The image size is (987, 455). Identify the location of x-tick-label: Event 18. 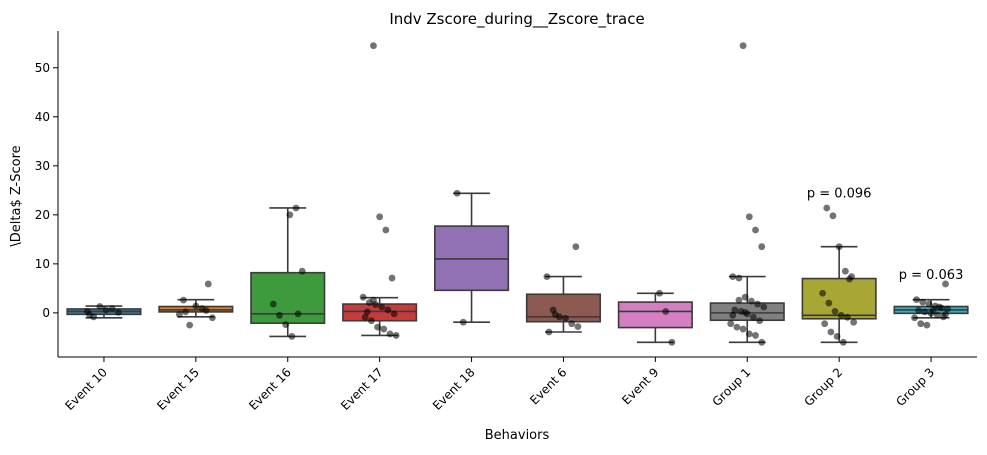
(454, 389).